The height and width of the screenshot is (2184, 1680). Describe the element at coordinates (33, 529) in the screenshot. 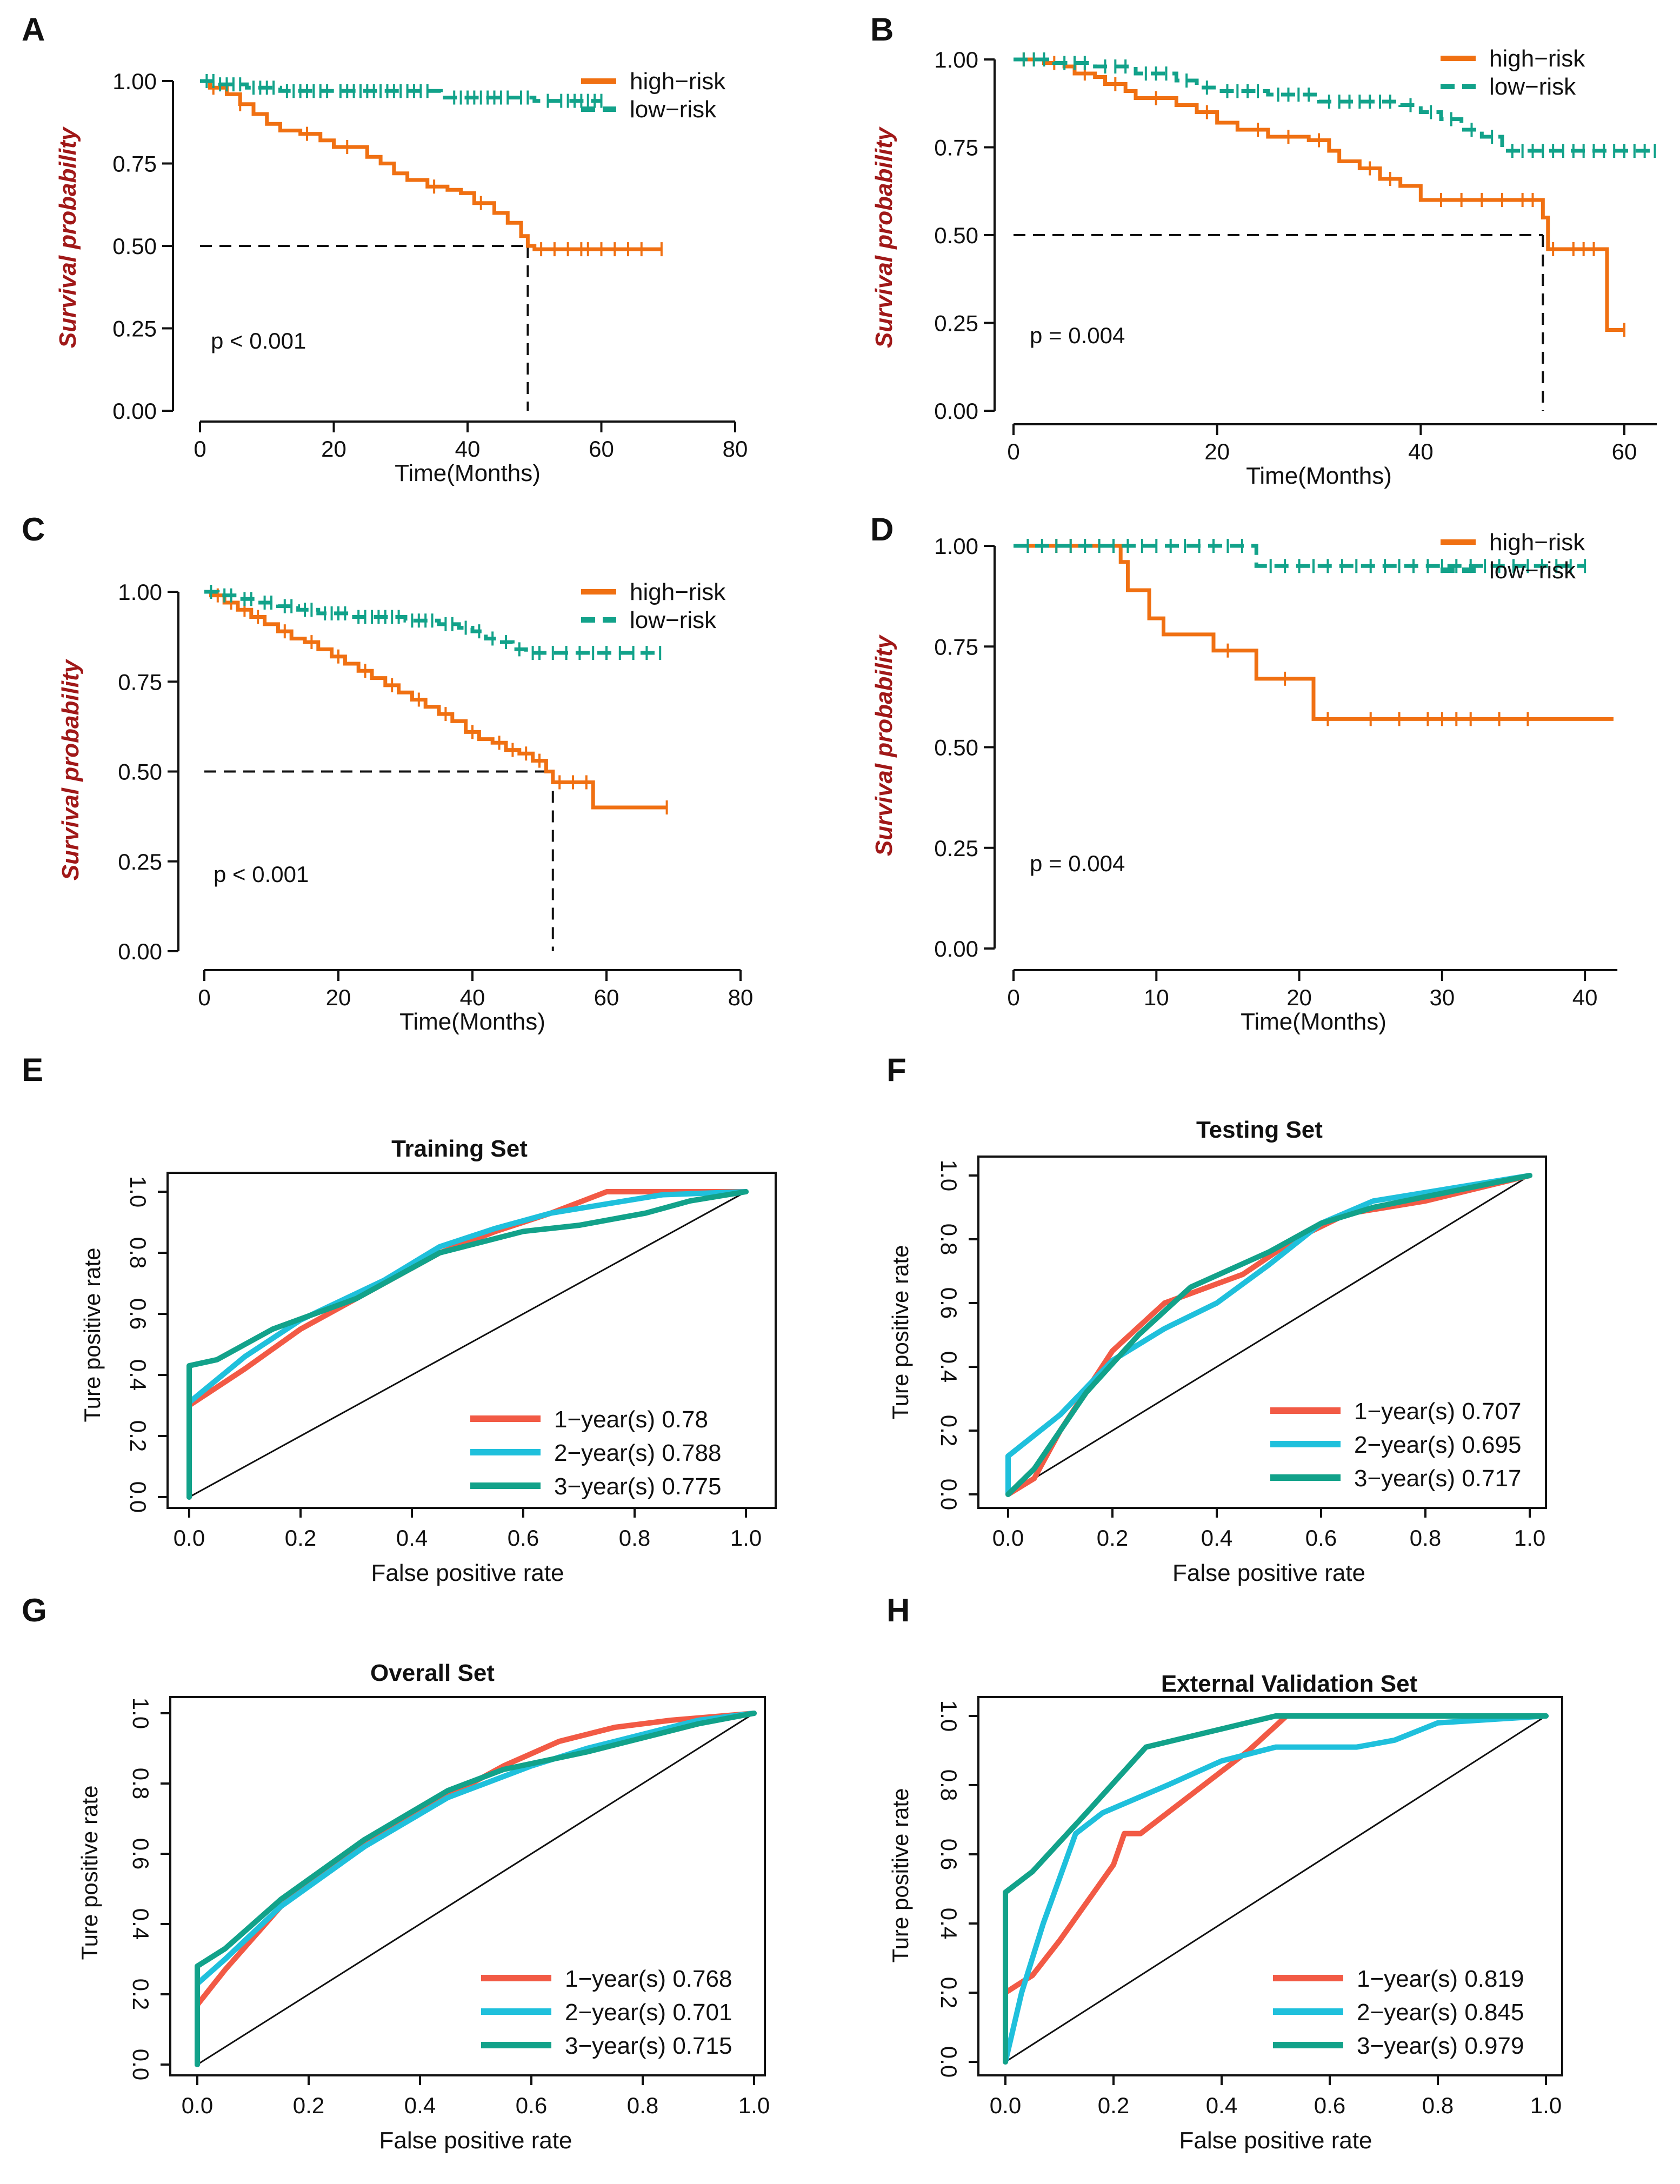

I see `panel-label: C` at that location.